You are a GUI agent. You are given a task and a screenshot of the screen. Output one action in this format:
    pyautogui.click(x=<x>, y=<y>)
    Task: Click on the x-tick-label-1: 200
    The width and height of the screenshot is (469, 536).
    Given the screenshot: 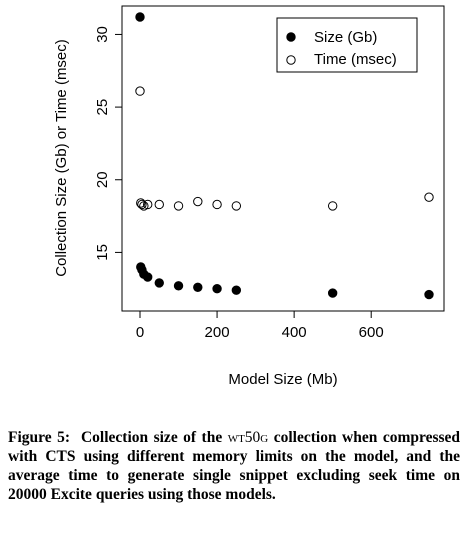 What is the action you would take?
    pyautogui.click(x=217, y=332)
    